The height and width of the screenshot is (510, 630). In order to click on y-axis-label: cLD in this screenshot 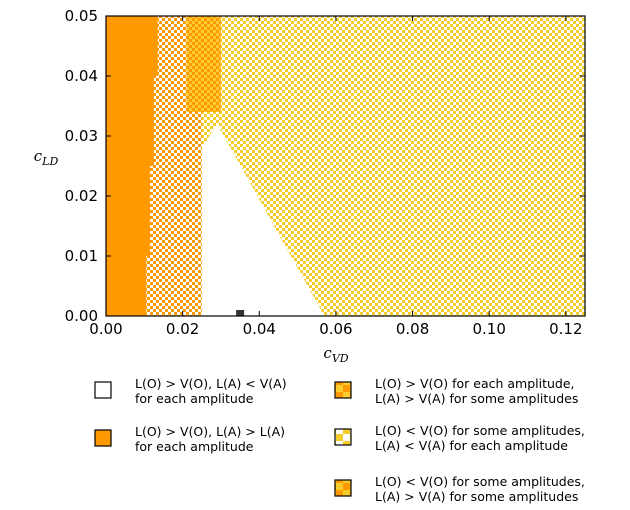, I will do `click(46, 157)`.